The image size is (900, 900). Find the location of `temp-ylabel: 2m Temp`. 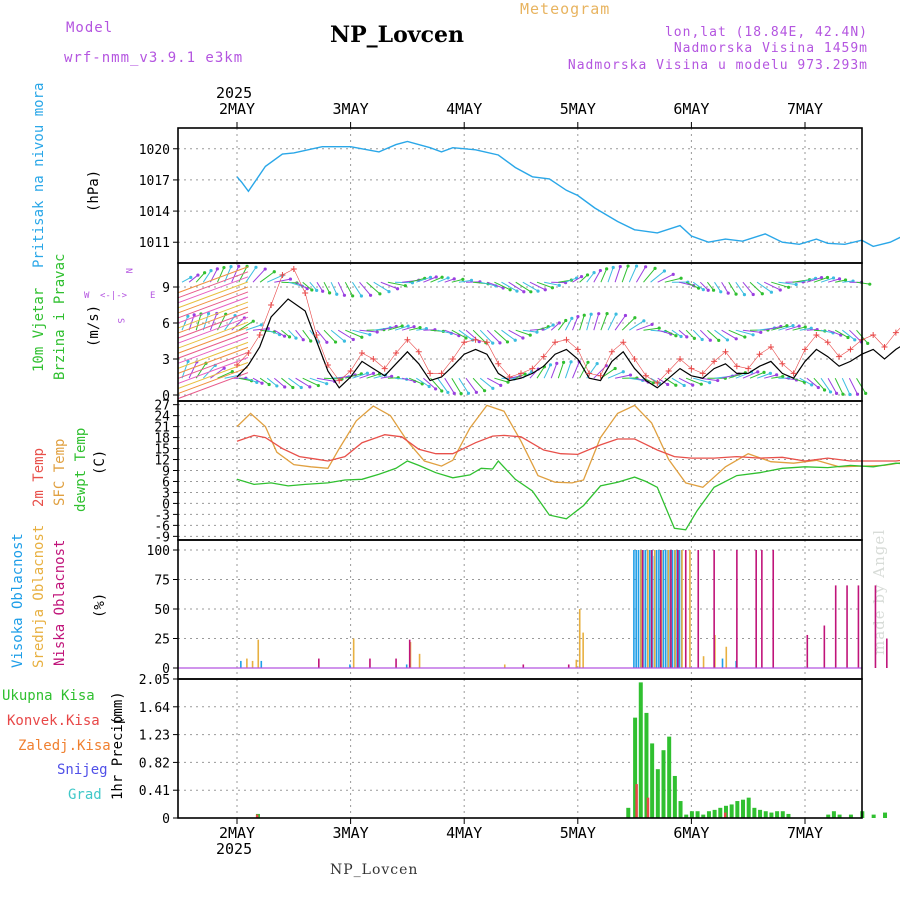

temp-ylabel: 2m Temp is located at coordinates (39, 477).